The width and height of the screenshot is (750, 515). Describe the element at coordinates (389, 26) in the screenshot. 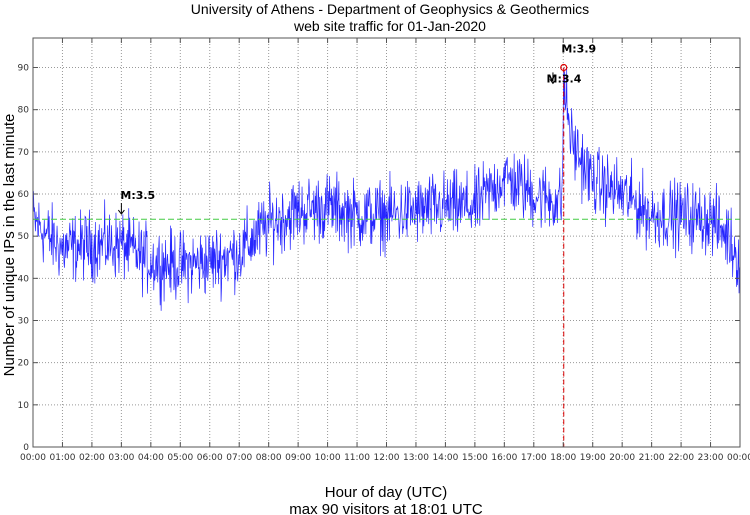

I see `chart-subtitle: web site traffic for 01-Jan-2020` at that location.